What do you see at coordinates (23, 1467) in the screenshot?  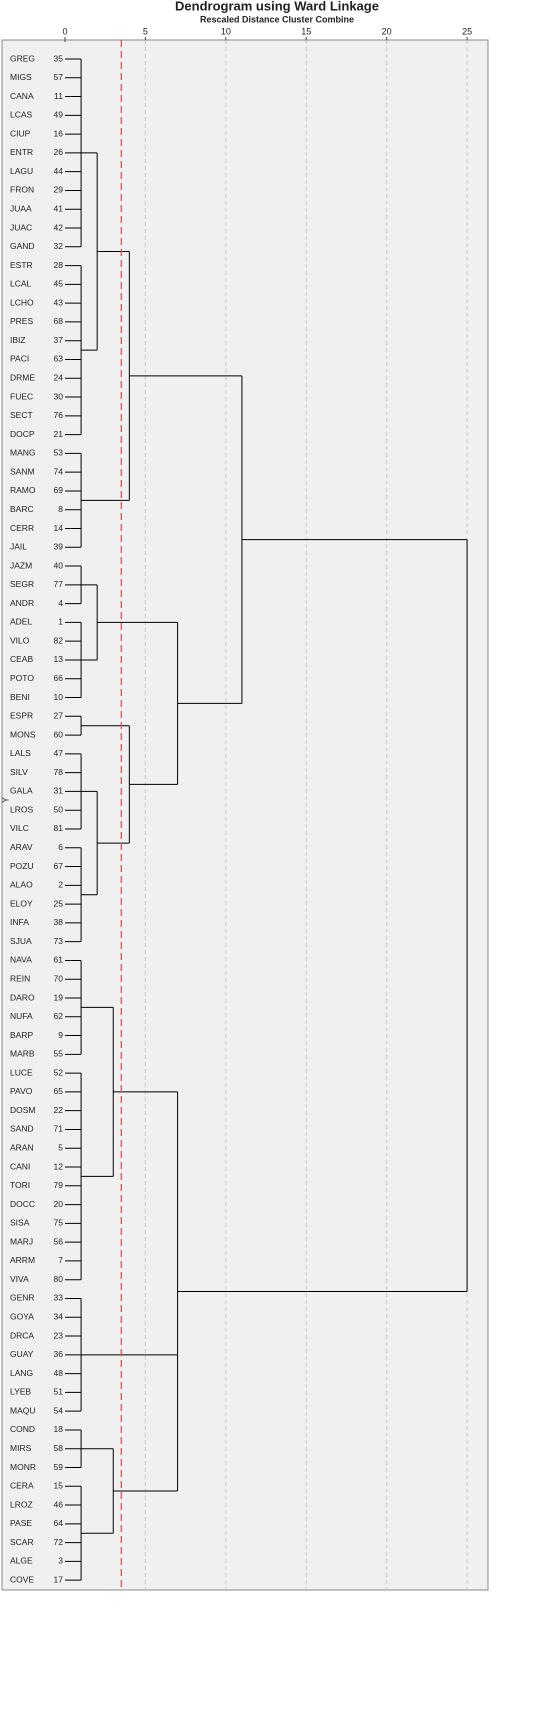 I see `leaf-label: MONR` at bounding box center [23, 1467].